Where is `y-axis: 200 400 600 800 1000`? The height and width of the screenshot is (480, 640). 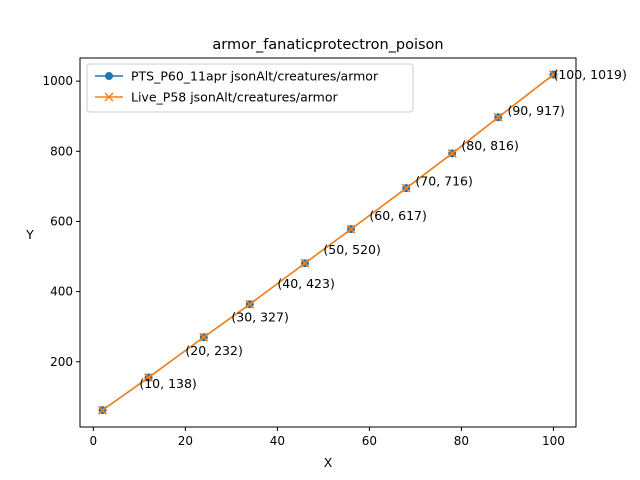
y-axis: 200 400 600 800 1000 is located at coordinates (61, 221).